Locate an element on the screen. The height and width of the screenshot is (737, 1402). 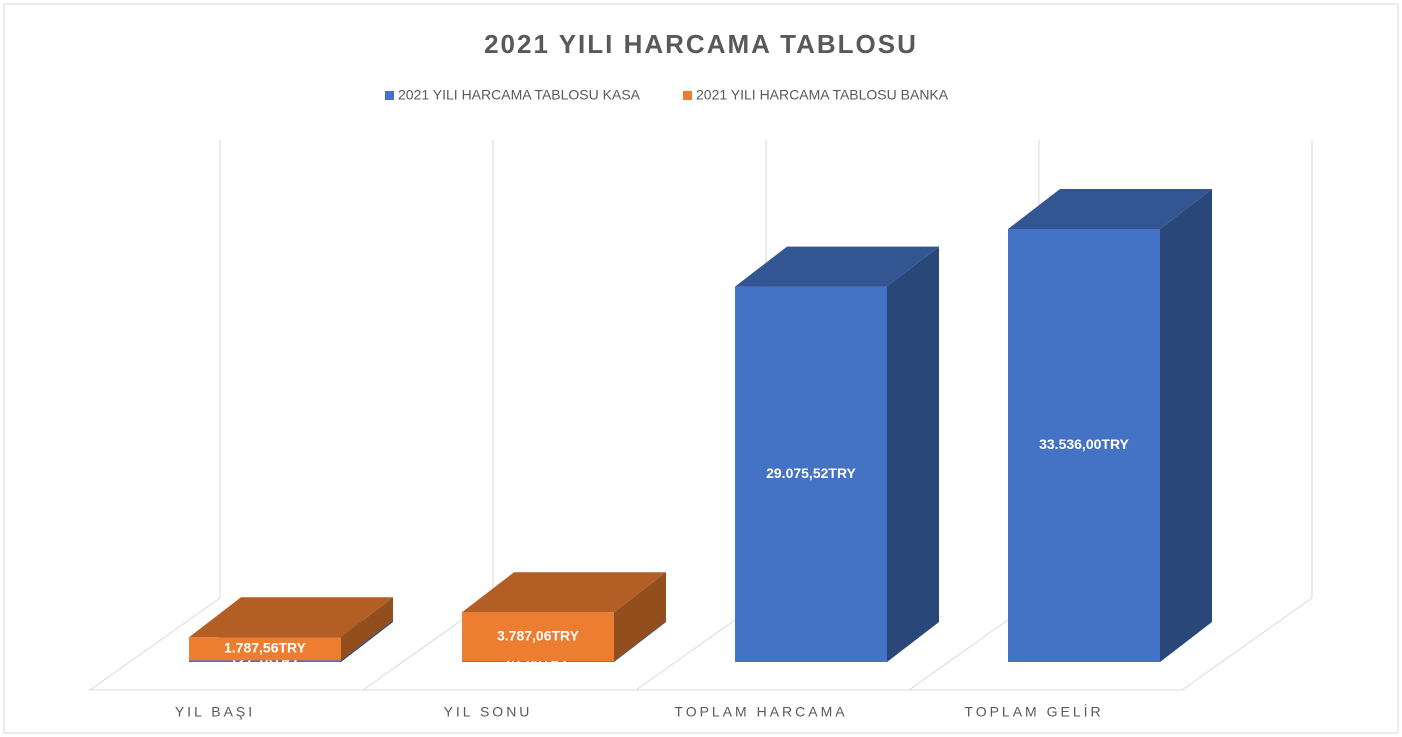
data-label: 3.787,06TRY is located at coordinates (538, 635).